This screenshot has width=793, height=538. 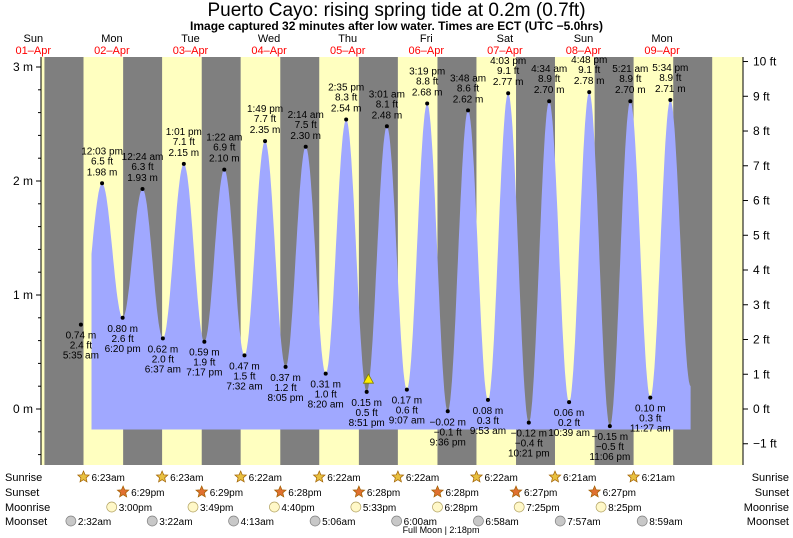 What do you see at coordinates (143, 157) in the screenshot?
I see `extreme-time-label: 12:24 am` at bounding box center [143, 157].